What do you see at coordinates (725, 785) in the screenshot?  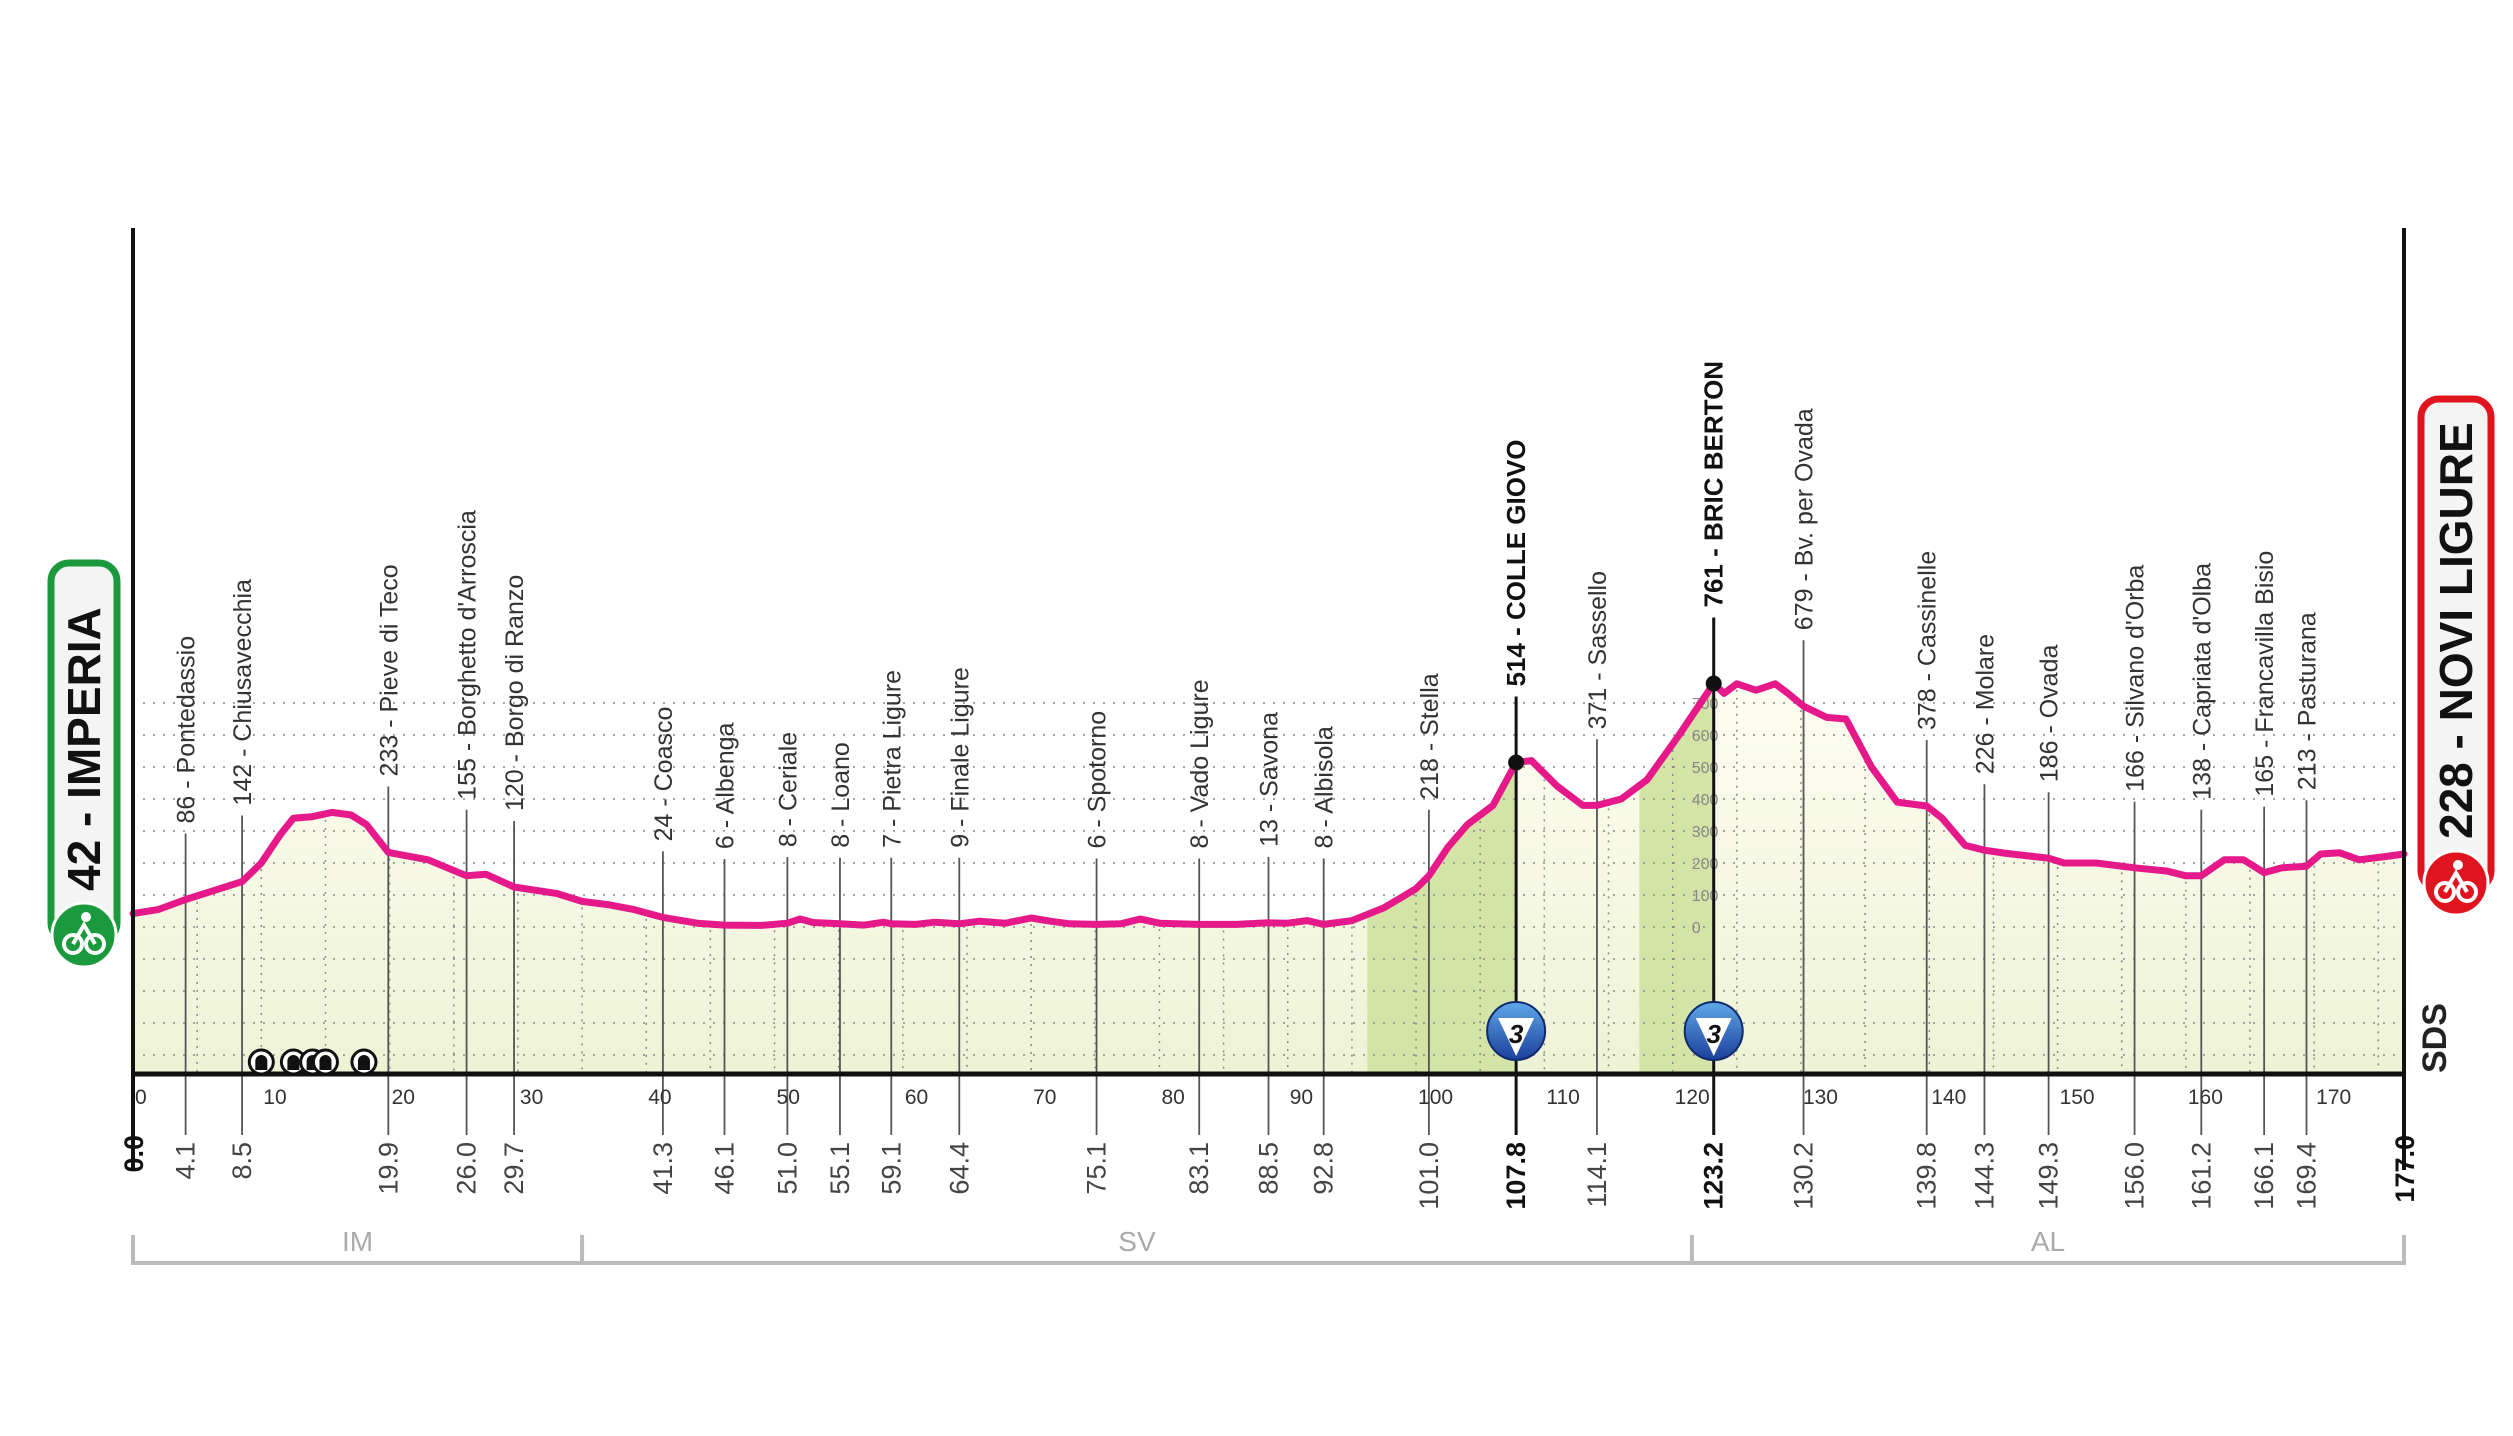 I see `waypoint-label: 6 - Albenga` at bounding box center [725, 785].